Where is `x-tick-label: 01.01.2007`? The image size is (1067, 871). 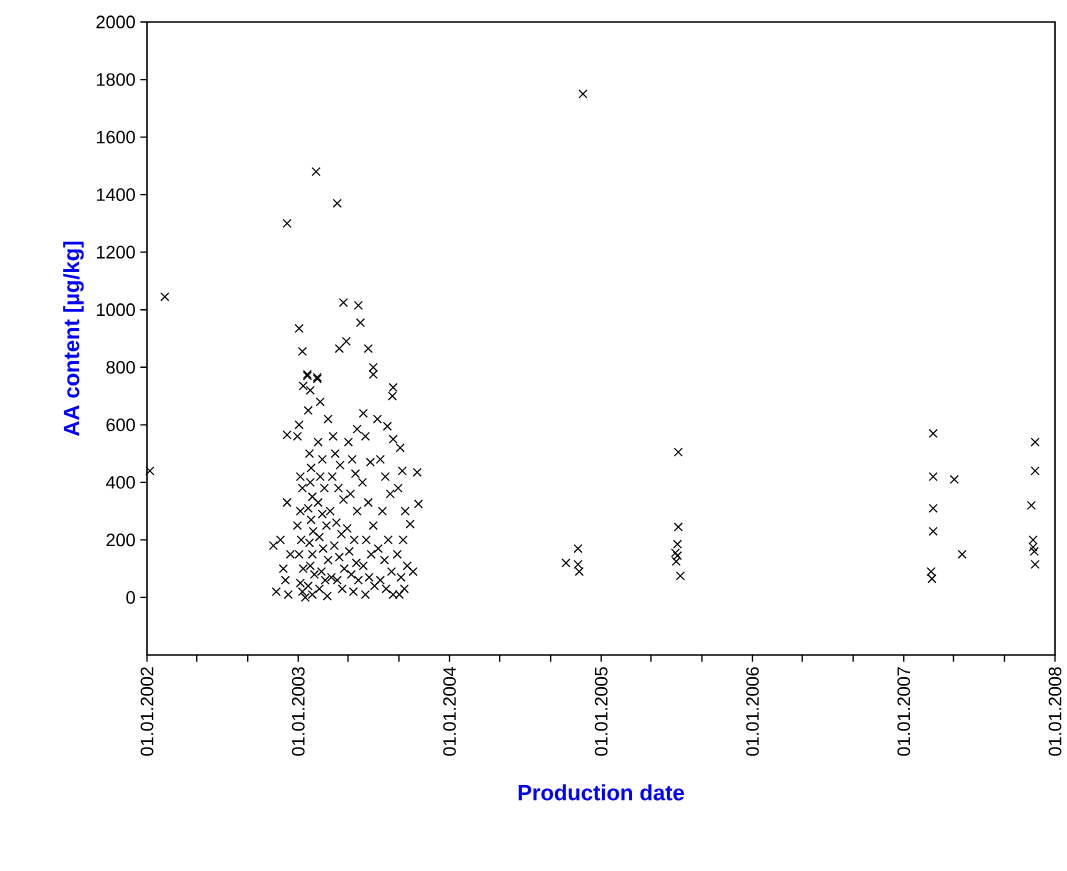 x-tick-label: 01.01.2007 is located at coordinates (904, 711).